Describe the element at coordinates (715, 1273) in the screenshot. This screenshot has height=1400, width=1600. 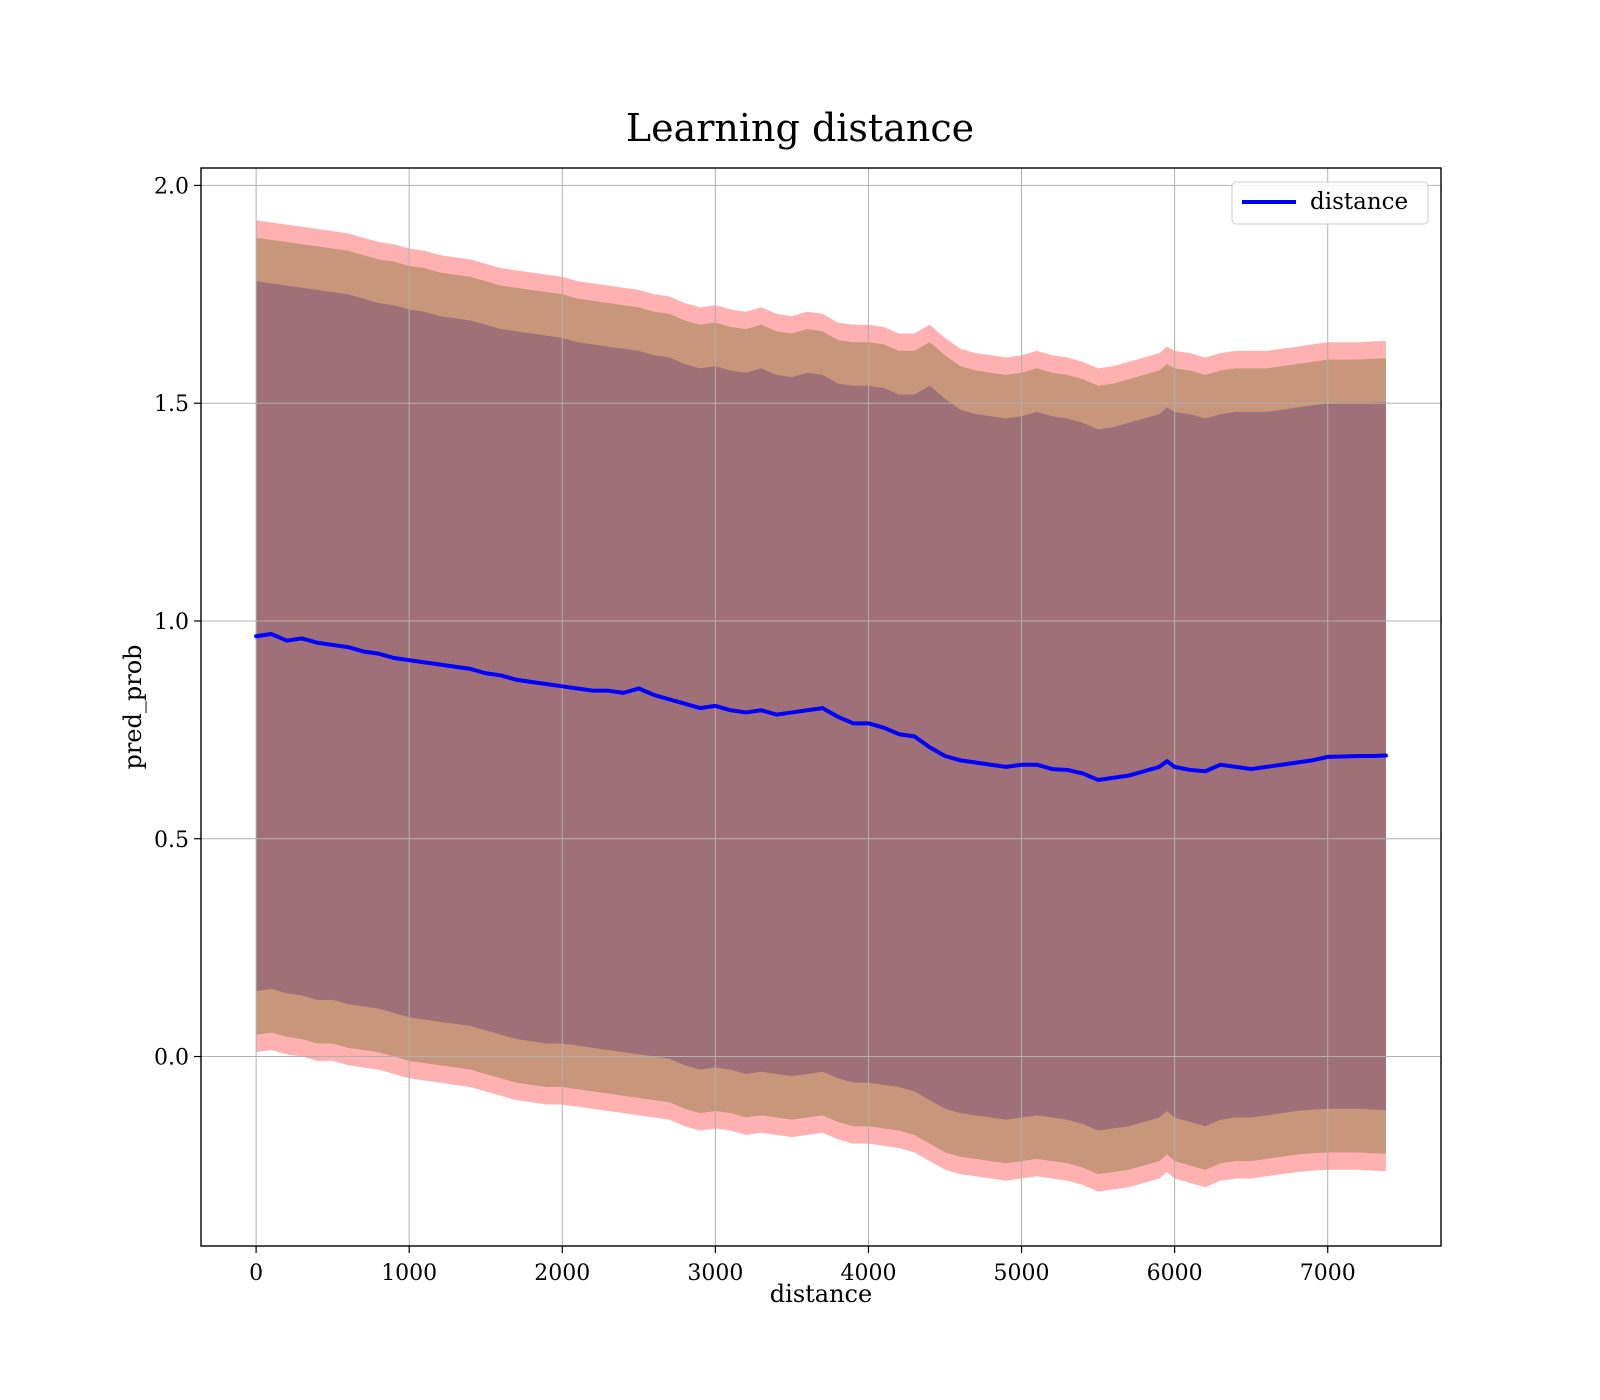
I see `x-tick-label: 3000` at that location.